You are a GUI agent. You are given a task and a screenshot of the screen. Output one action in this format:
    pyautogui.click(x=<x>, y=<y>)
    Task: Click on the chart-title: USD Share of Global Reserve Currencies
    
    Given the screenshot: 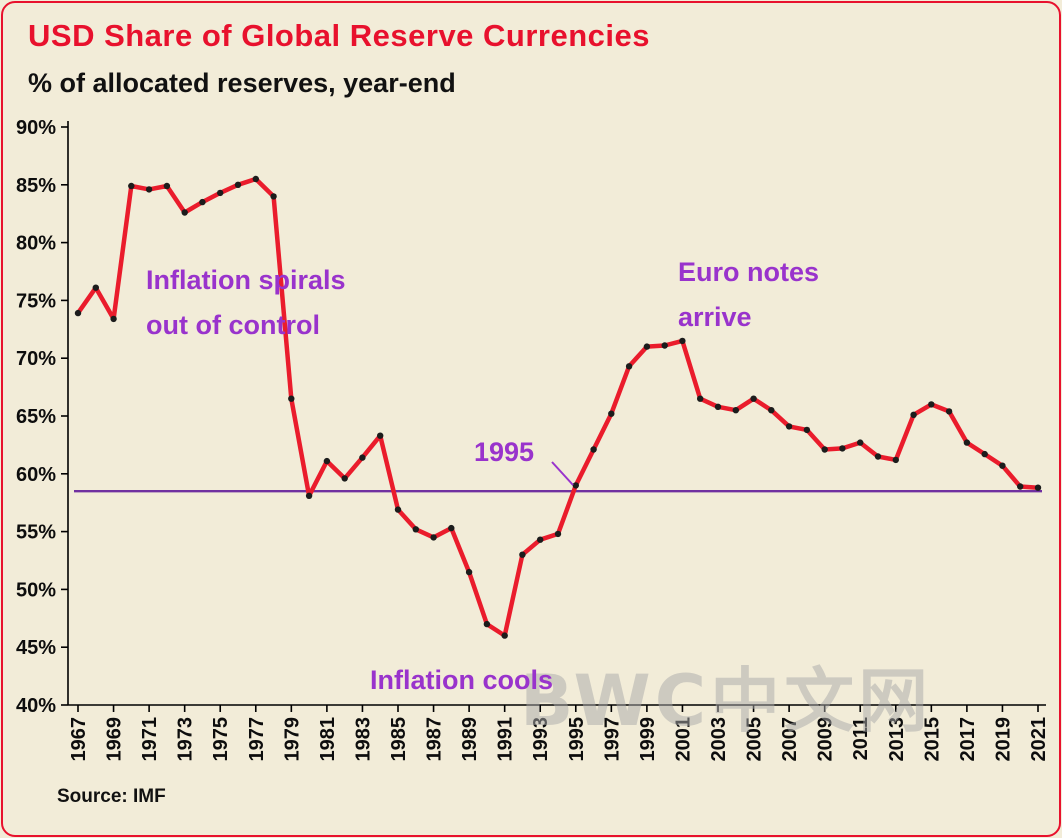 What is the action you would take?
    pyautogui.click(x=339, y=35)
    